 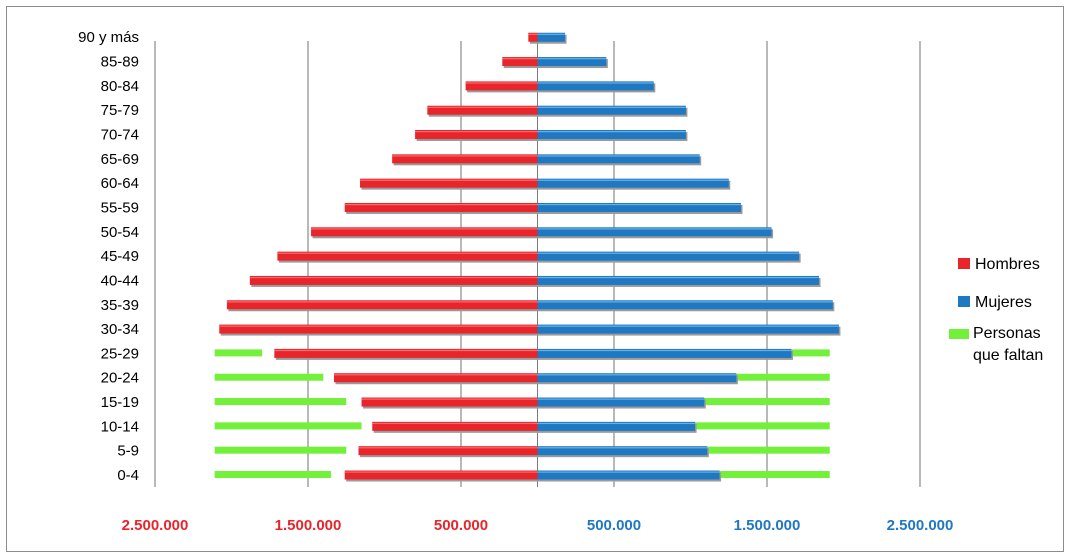 What do you see at coordinates (120, 232) in the screenshot?
I see `age-label: 50-54` at bounding box center [120, 232].